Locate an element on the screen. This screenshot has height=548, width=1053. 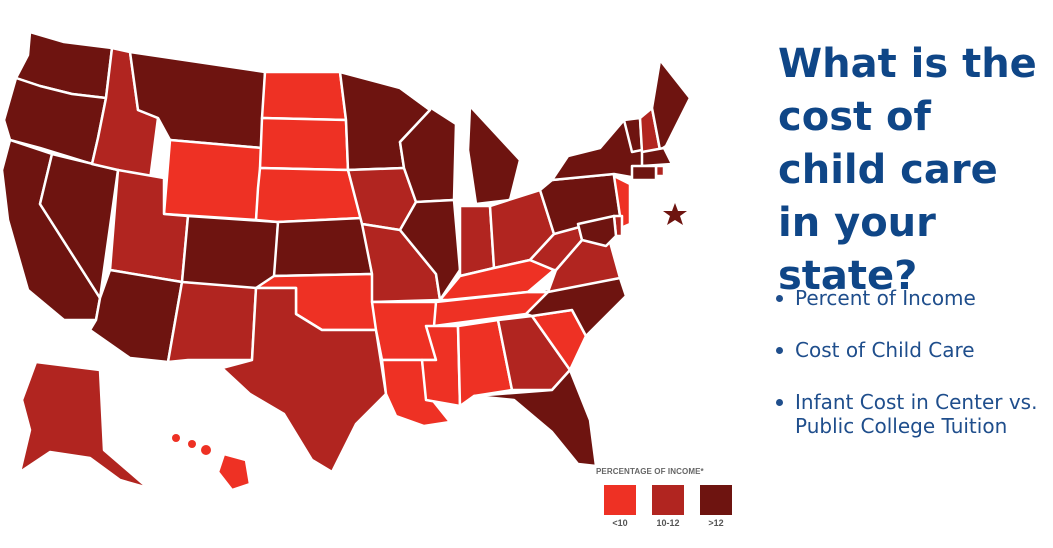
star-icon is located at coordinates (675, 214).